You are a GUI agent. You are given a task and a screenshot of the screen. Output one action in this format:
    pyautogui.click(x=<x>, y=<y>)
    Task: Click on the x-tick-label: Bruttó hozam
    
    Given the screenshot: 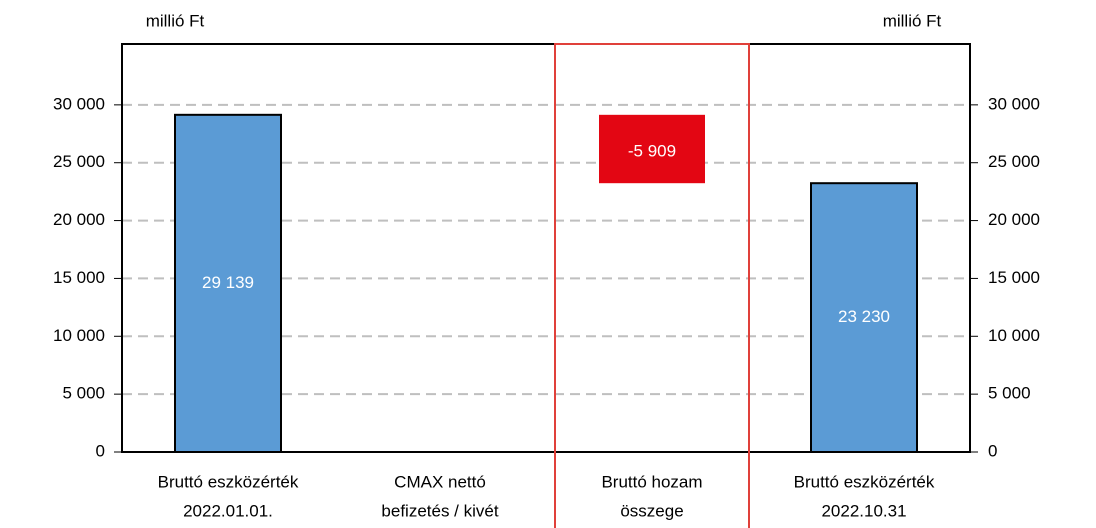 What is the action you would take?
    pyautogui.click(x=651, y=481)
    